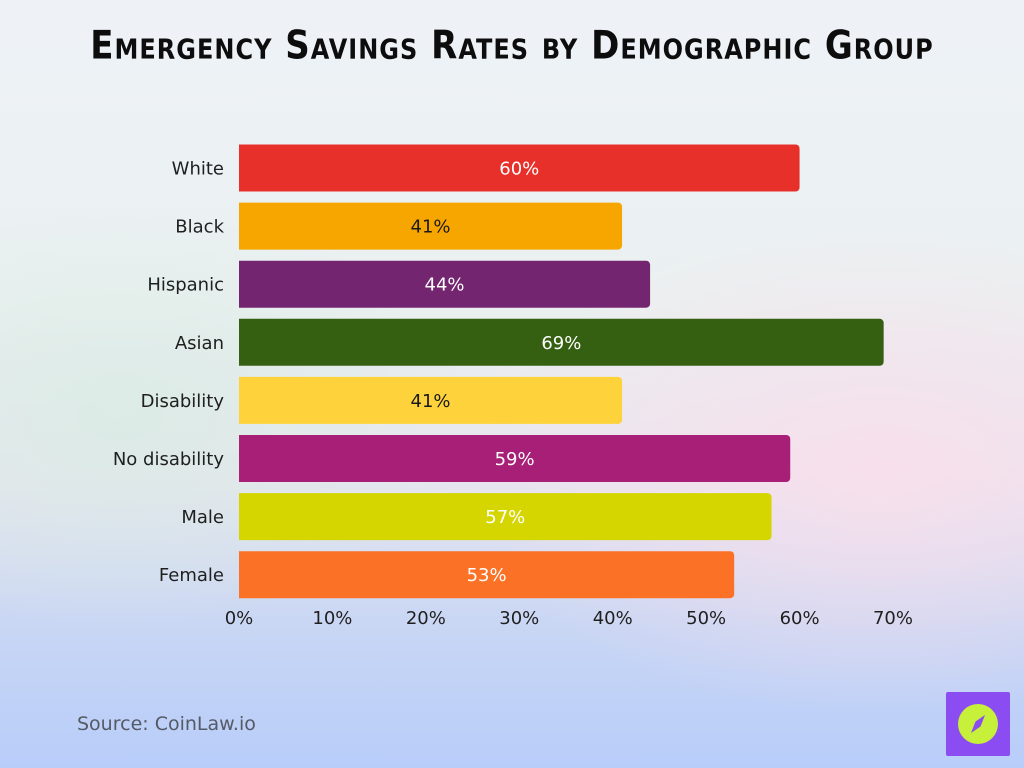 This screenshot has height=768, width=1024. I want to click on data-label: 44%, so click(445, 285).